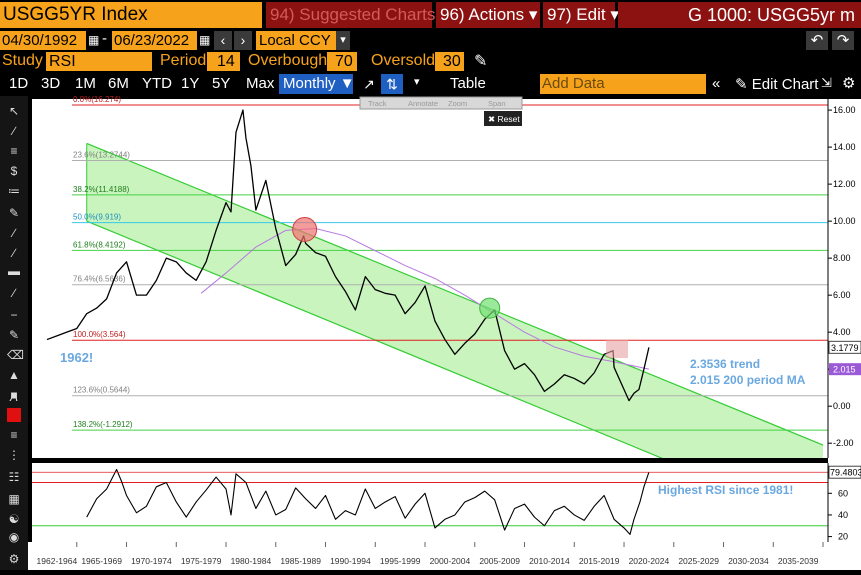 This screenshot has height=575, width=861. What do you see at coordinates (154, 40) in the screenshot?
I see `end-date-field: 06/23/2022` at bounding box center [154, 40].